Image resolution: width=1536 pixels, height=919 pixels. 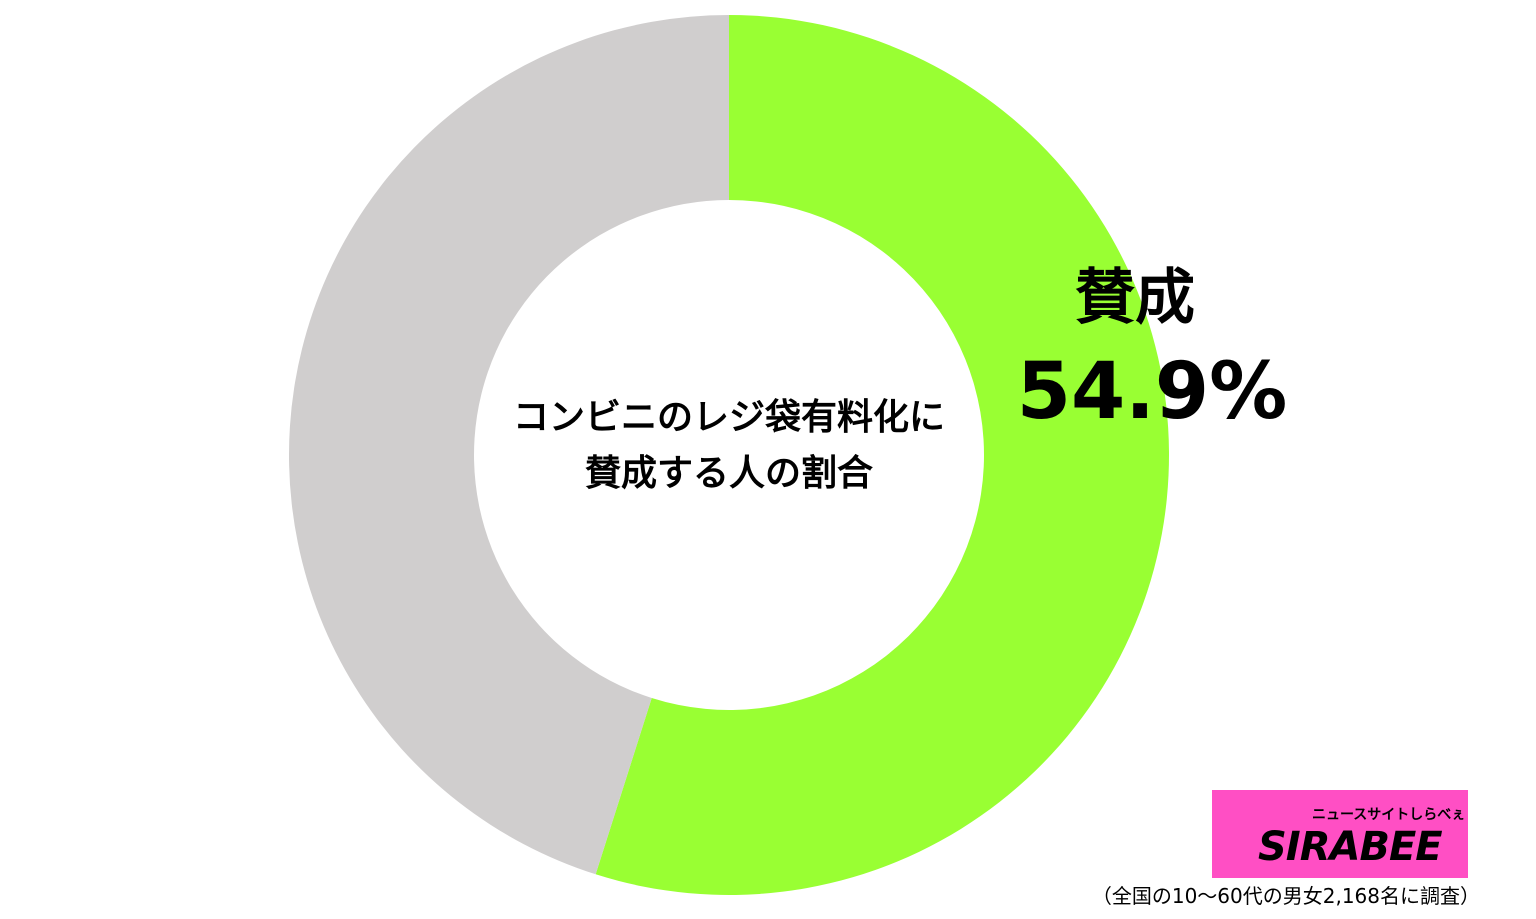 I want to click on slice-label: 賛成, so click(x=1135, y=298).